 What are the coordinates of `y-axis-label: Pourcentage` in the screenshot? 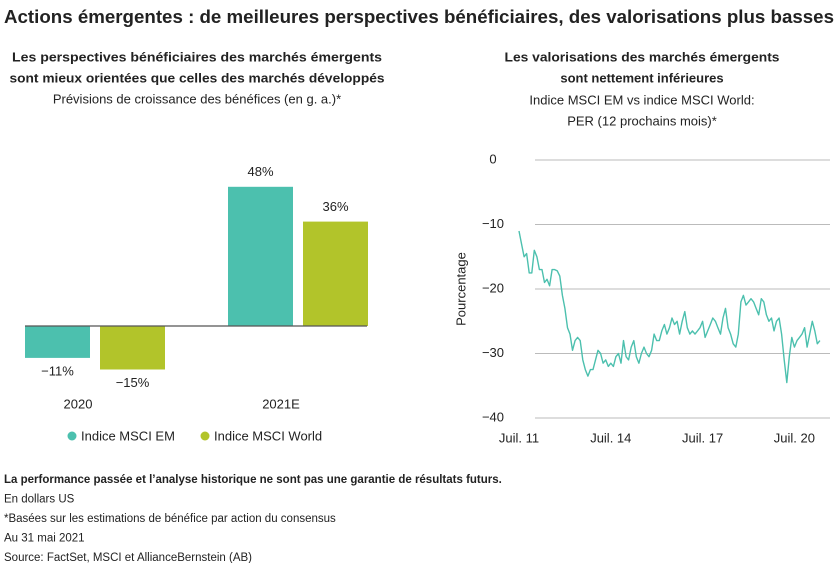 It's located at (460, 289).